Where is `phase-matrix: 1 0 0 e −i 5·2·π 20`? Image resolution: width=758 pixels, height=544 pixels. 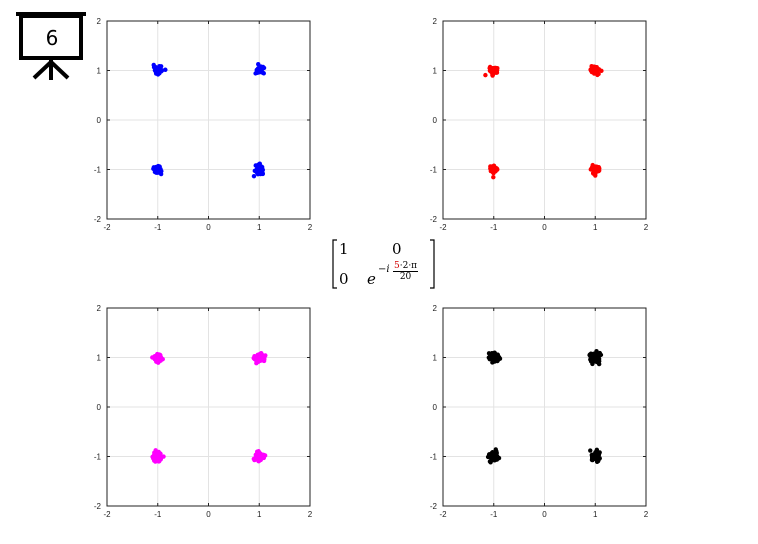 phase-matrix: 1 0 0 e −i 5·2·π 20 is located at coordinates (384, 264).